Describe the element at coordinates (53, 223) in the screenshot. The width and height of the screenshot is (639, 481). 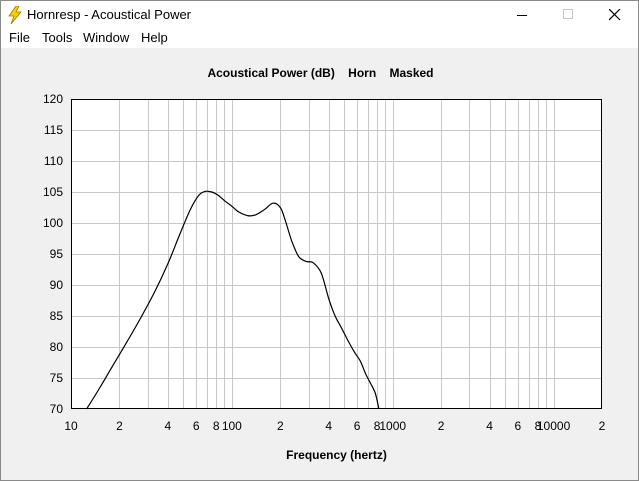
I see `y-tick-label: 100` at that location.